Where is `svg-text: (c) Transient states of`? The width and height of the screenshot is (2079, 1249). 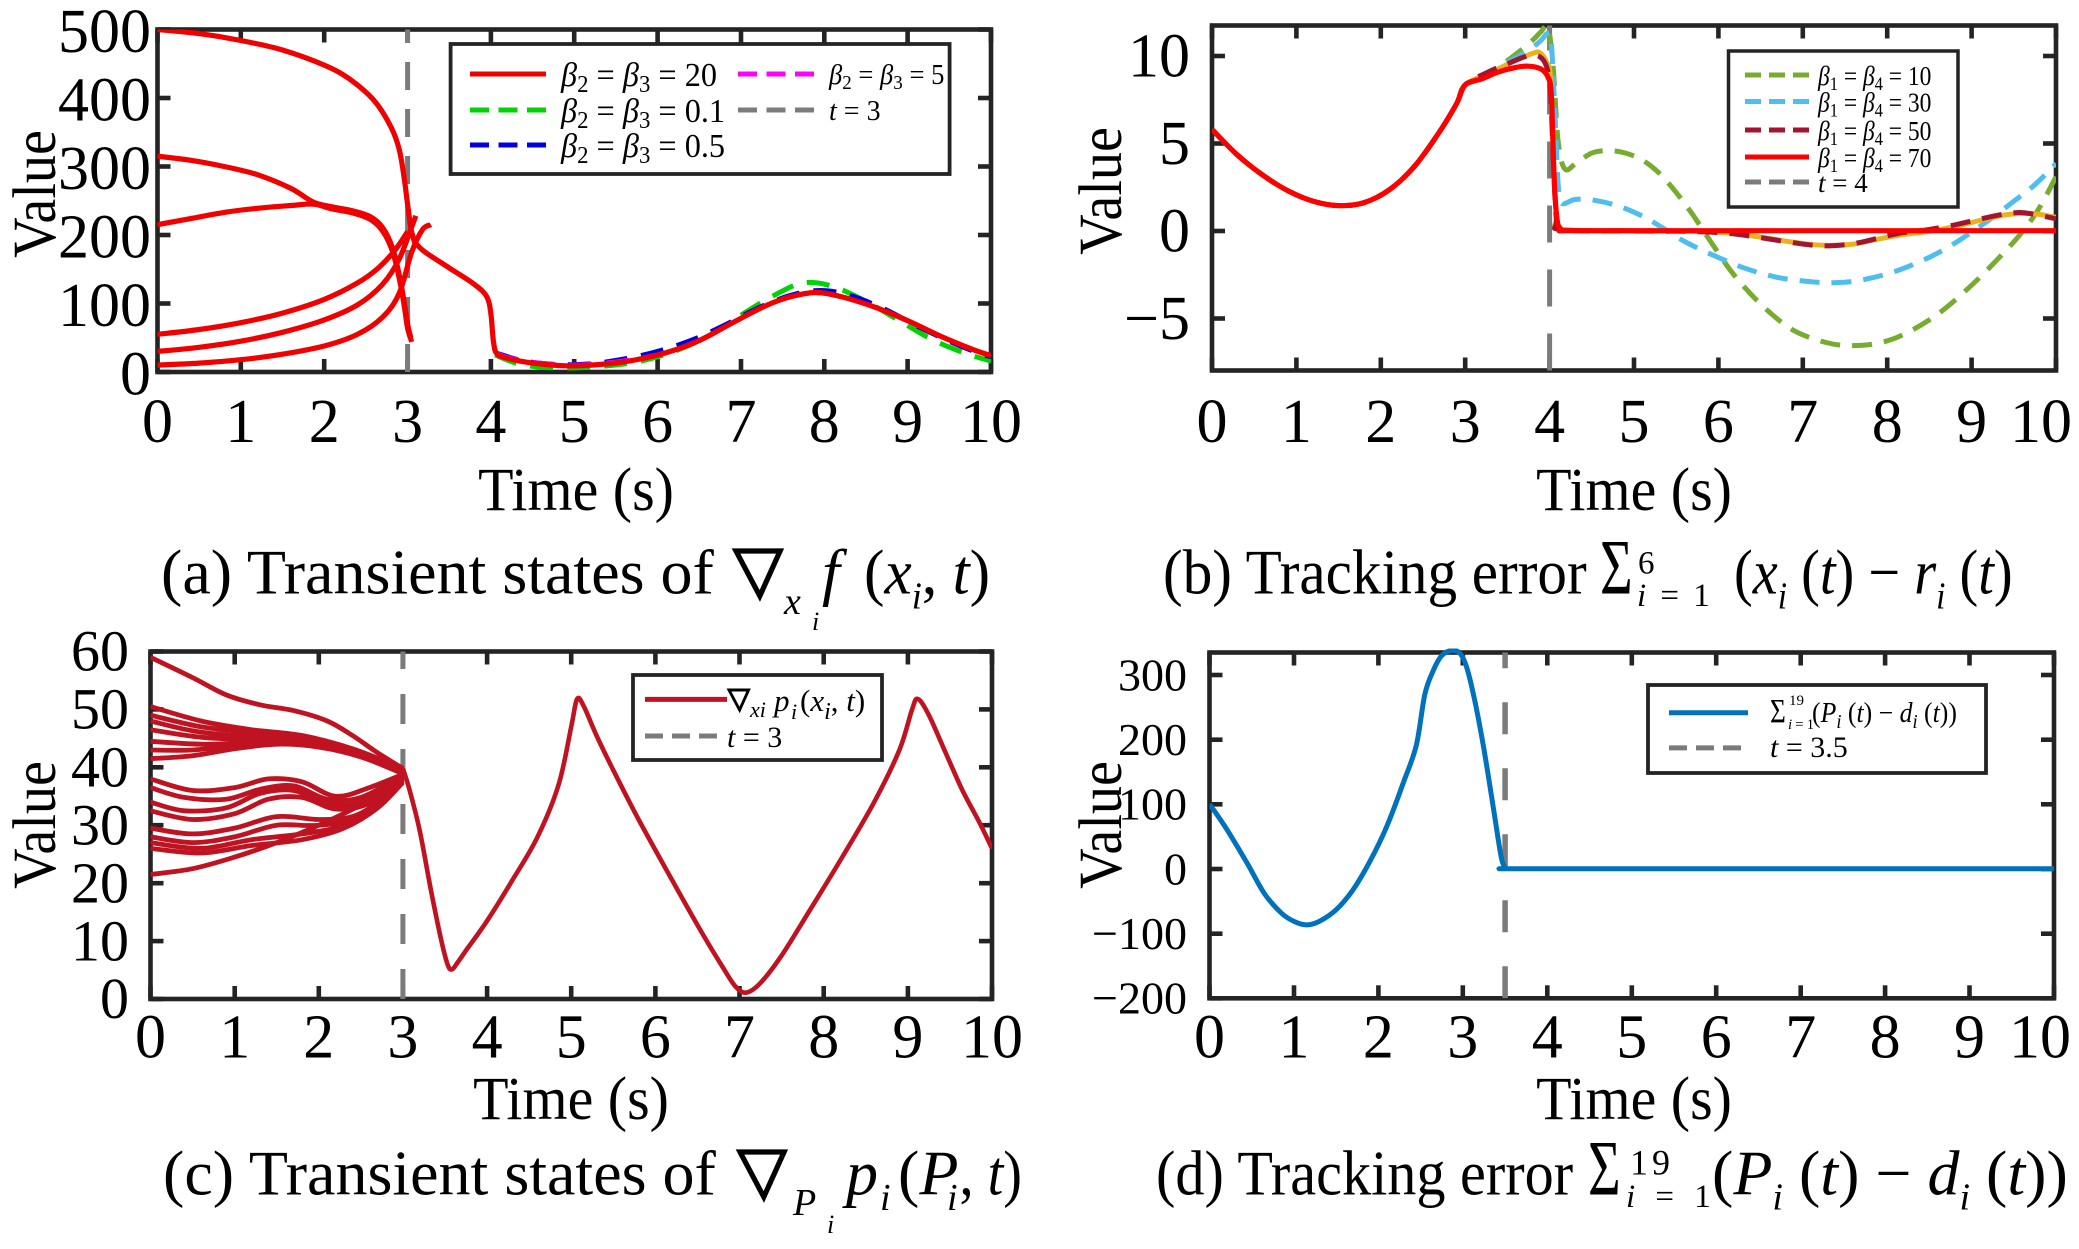 svg-text: (c) Transient states of is located at coordinates (440, 1173).